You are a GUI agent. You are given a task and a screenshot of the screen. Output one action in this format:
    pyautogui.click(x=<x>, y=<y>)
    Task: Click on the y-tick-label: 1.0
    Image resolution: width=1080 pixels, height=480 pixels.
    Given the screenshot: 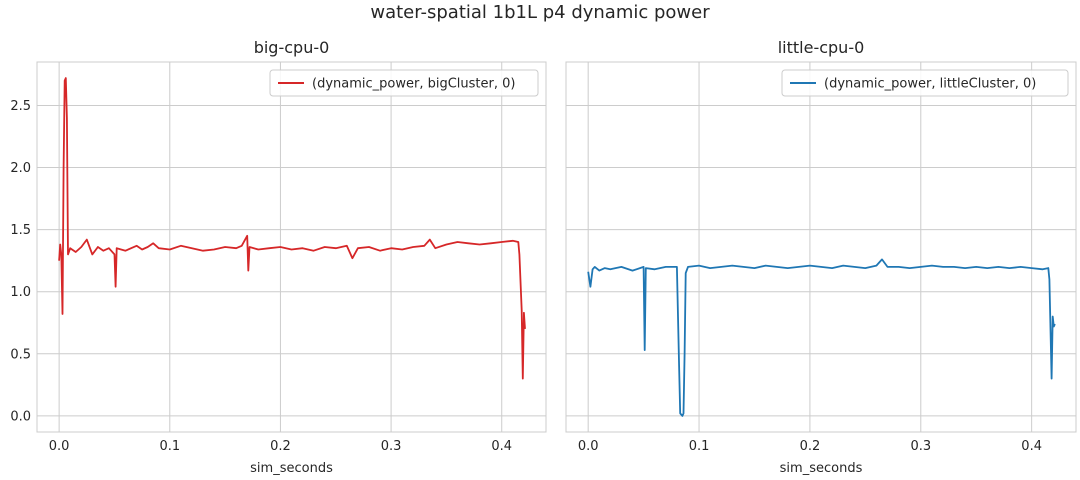 What is the action you would take?
    pyautogui.click(x=20, y=292)
    